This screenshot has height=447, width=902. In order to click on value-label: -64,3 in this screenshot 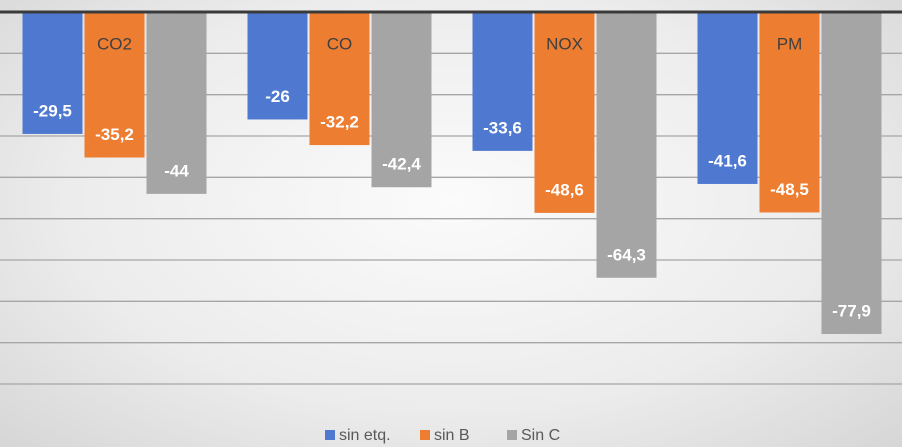, I will do `click(626, 254)`.